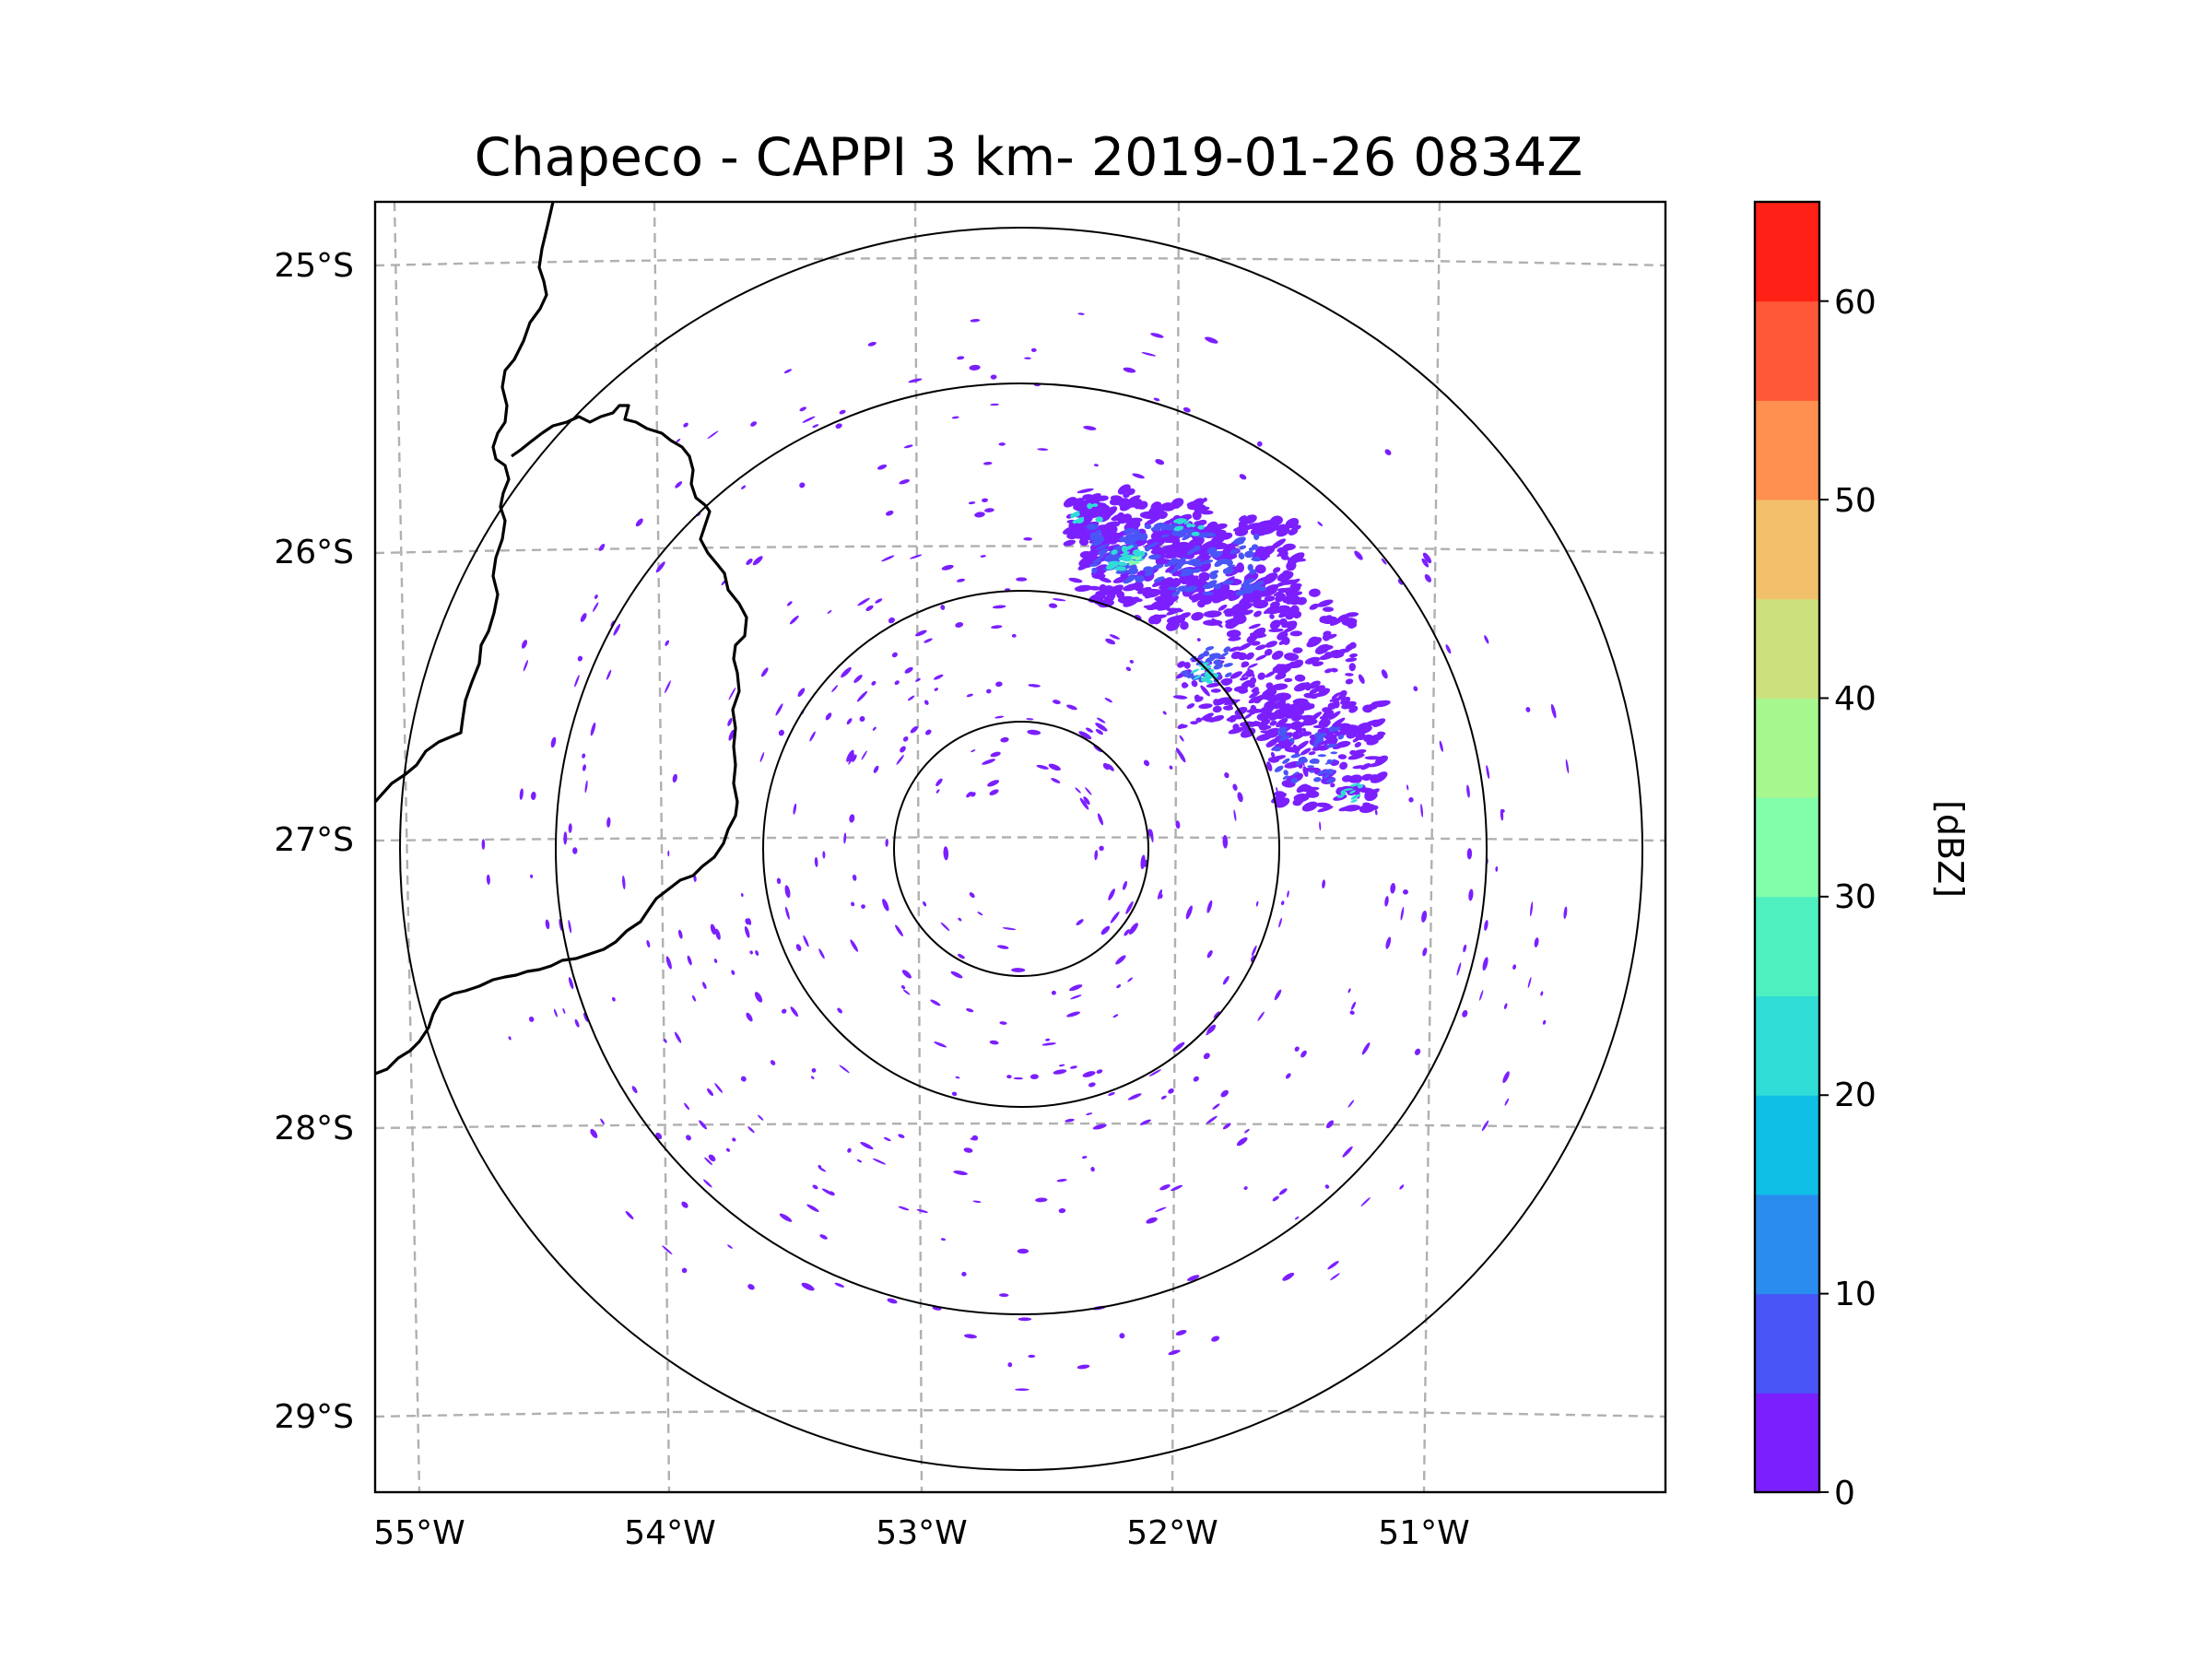 The width and height of the screenshot is (2212, 1659). Describe the element at coordinates (314, 1128) in the screenshot. I see `lat-label-28s: 28°S` at that location.